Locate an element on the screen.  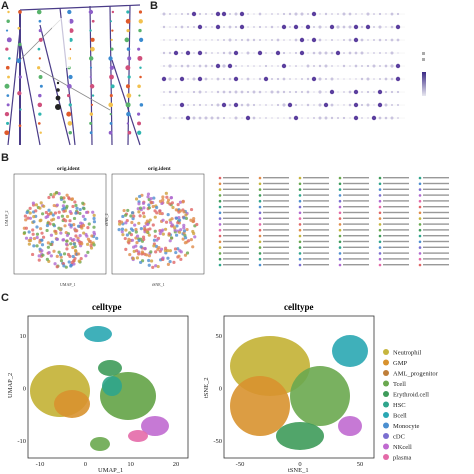
hsc-cluster is located at coordinates (112, 386).